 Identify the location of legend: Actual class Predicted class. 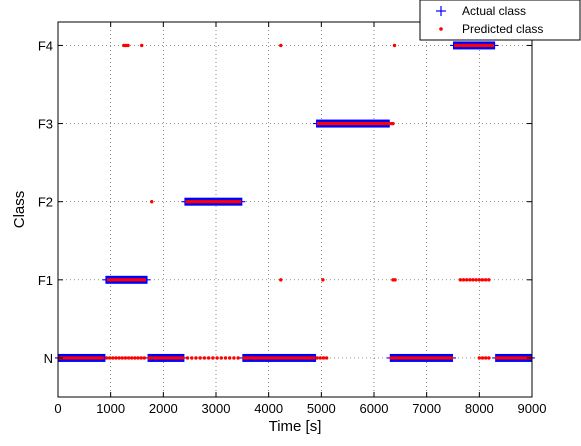
(500, 20).